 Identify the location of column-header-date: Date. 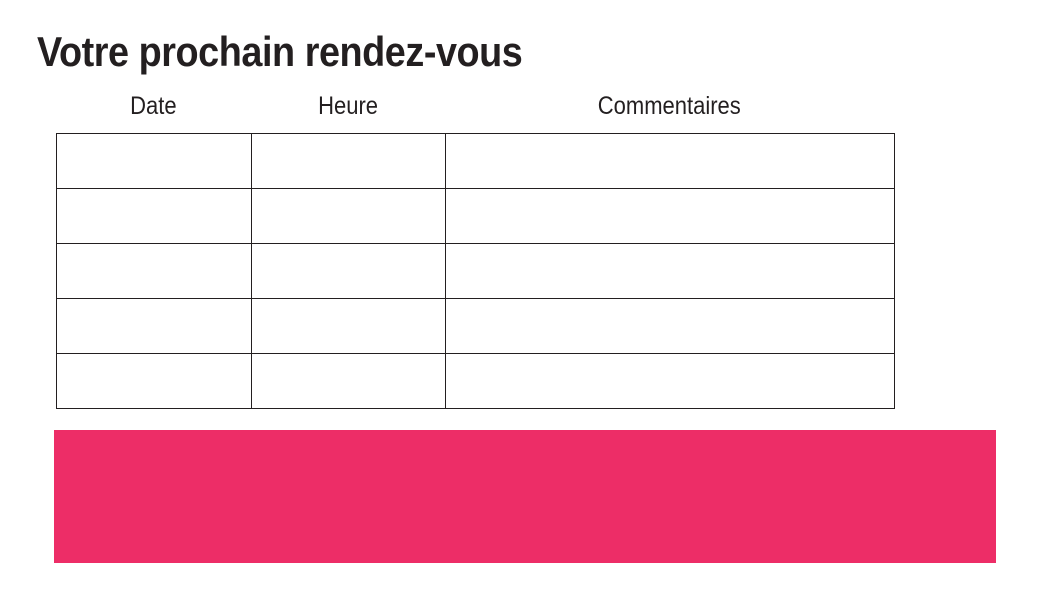
(153, 110).